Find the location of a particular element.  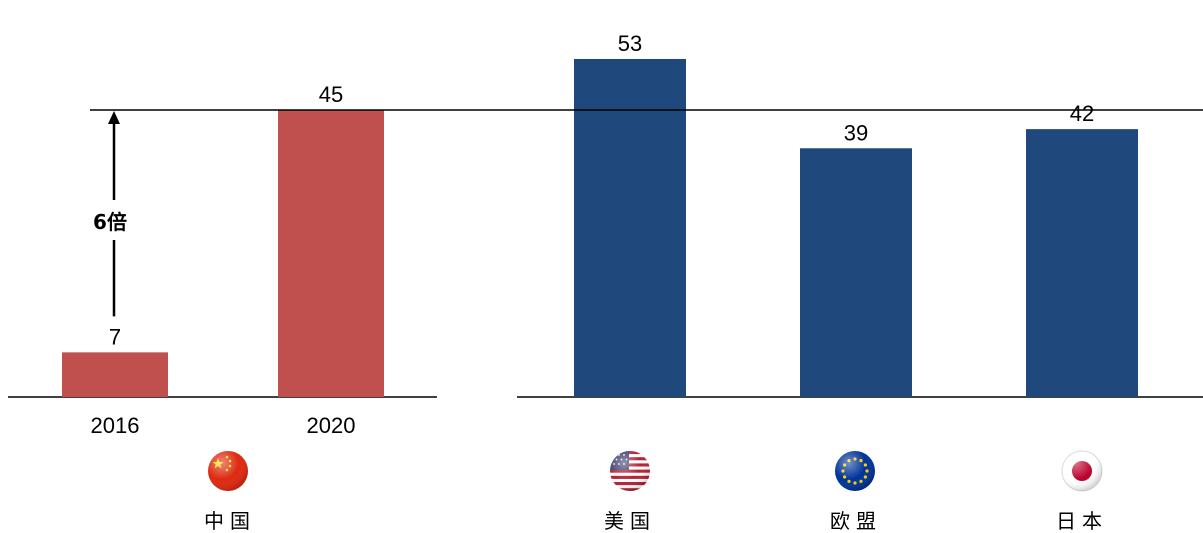

growth-arrow is located at coordinates (114, 214).